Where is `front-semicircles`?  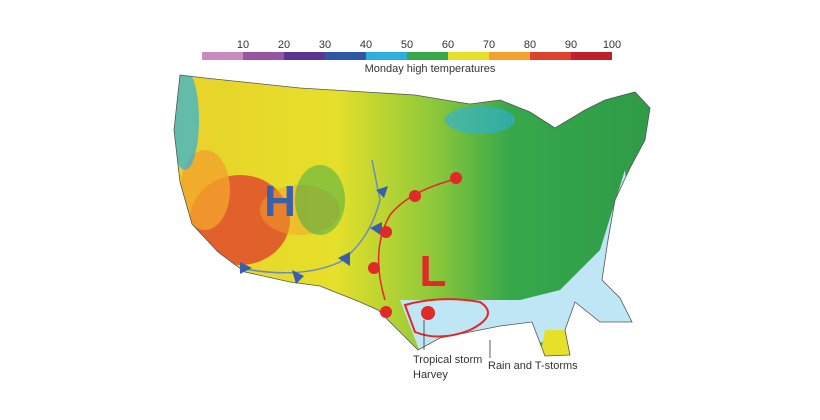
front-semicircles is located at coordinates (415, 245).